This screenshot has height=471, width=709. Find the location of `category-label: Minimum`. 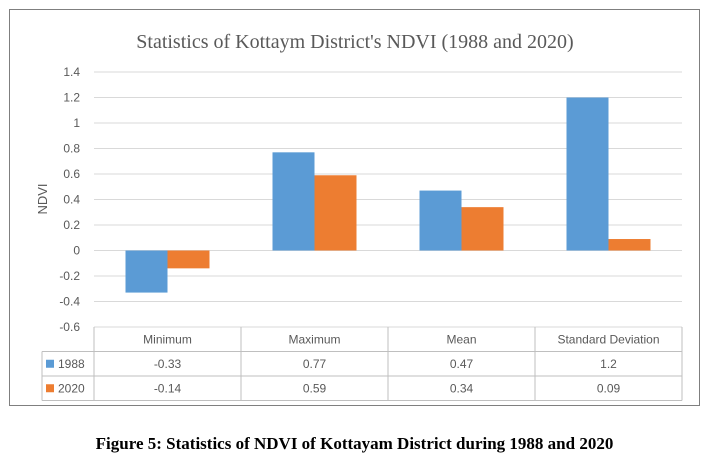

category-label: Minimum is located at coordinates (167, 339).